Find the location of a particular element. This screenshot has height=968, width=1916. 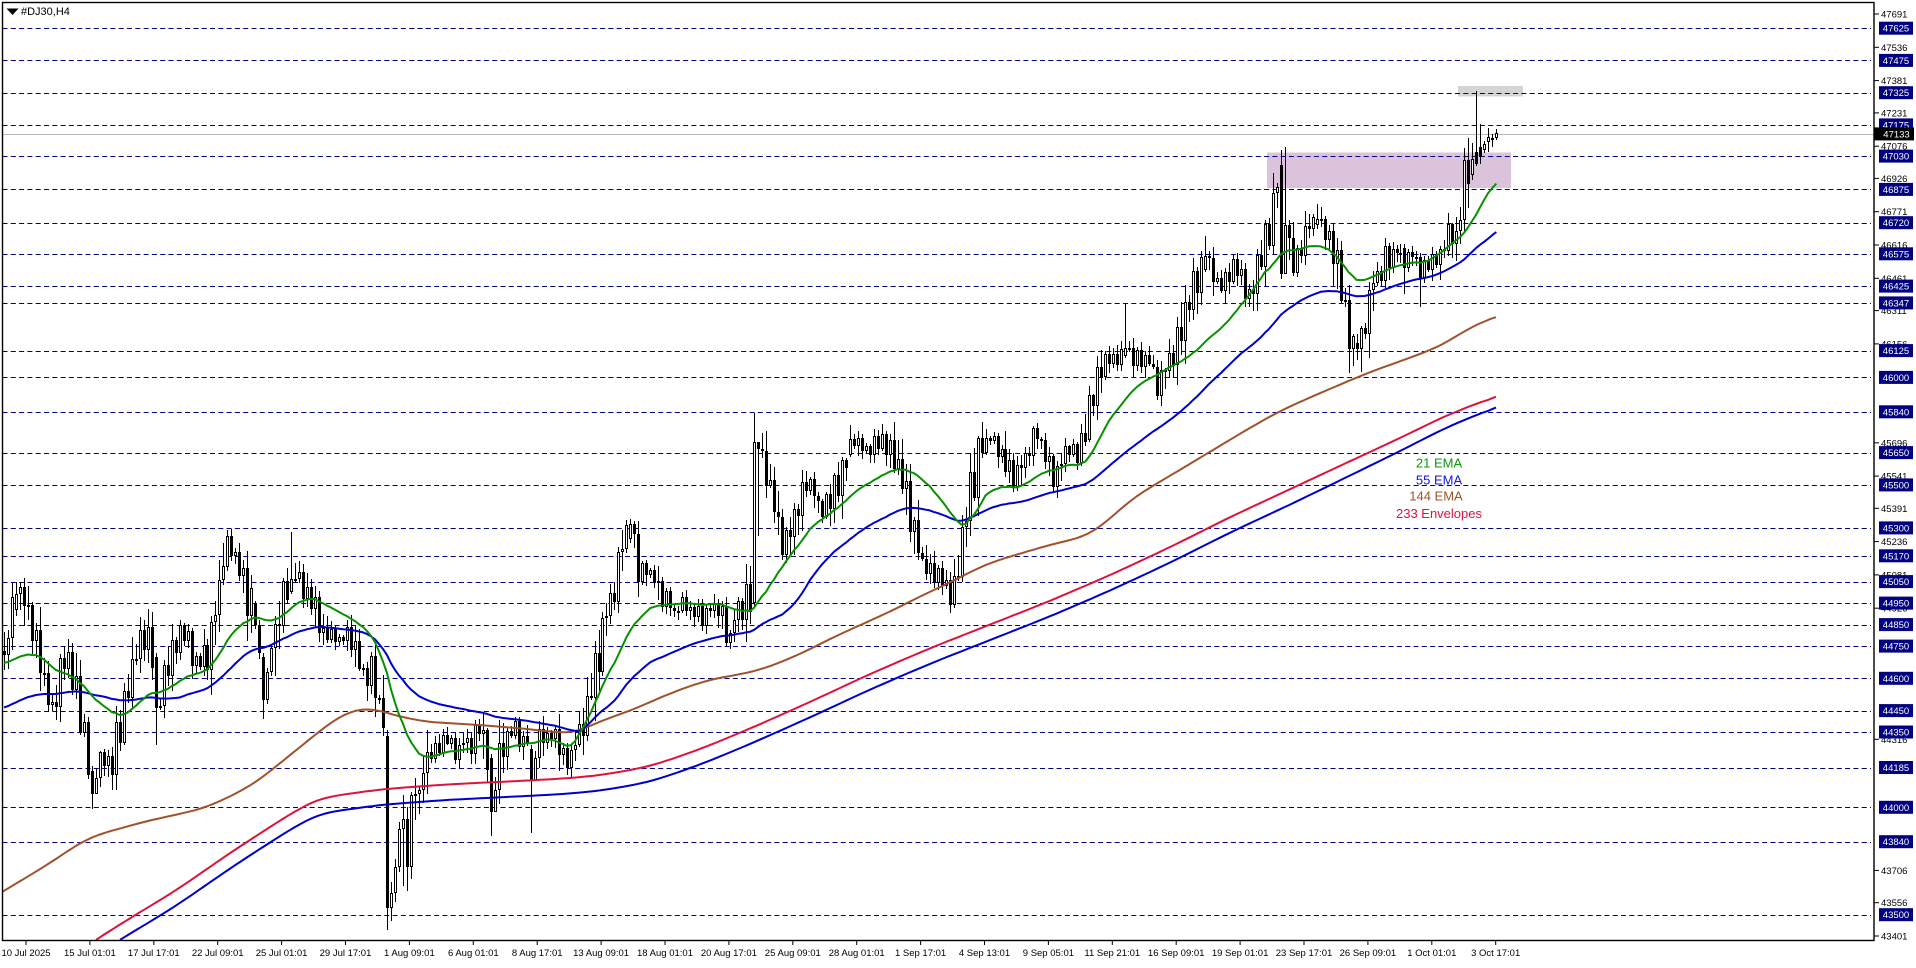

svg-text: 47536 is located at coordinates (1894, 48).